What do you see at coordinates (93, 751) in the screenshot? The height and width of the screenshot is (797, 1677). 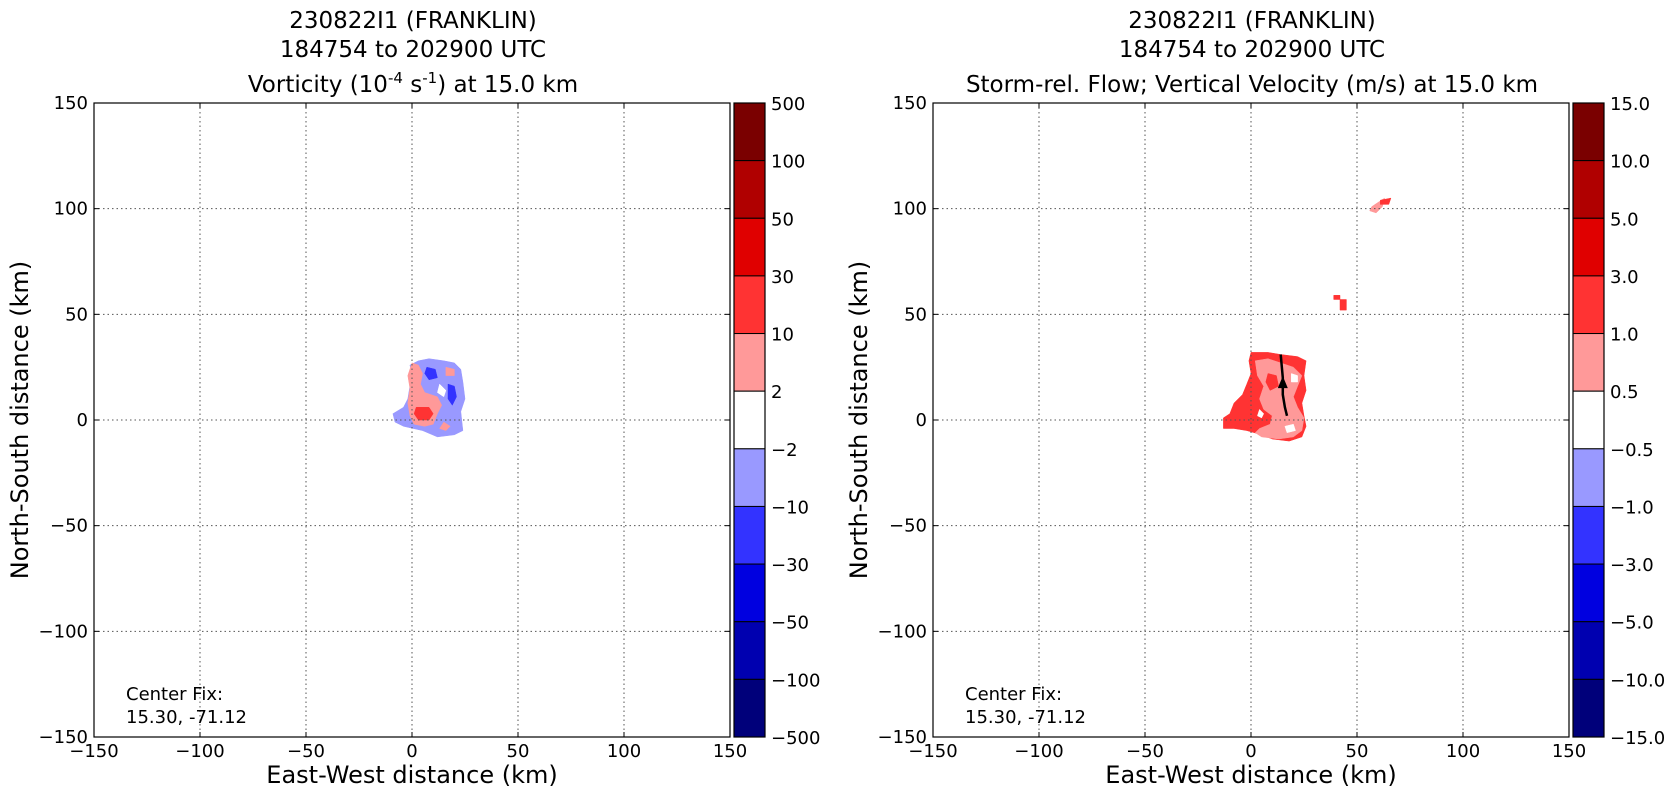 I see `x-tick-label: −150` at bounding box center [93, 751].